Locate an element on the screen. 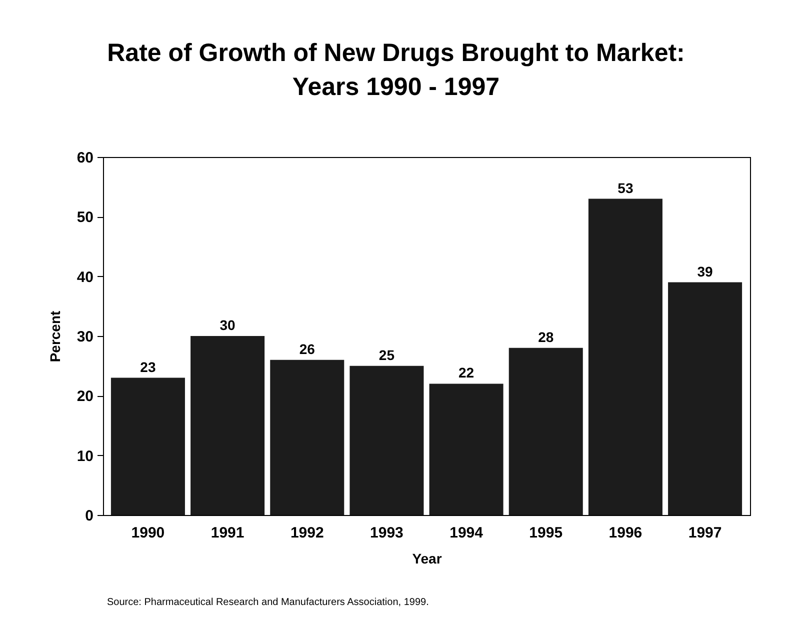 Image resolution: width=792 pixels, height=629 pixels. y-tick-label: 60 is located at coordinates (85, 158).